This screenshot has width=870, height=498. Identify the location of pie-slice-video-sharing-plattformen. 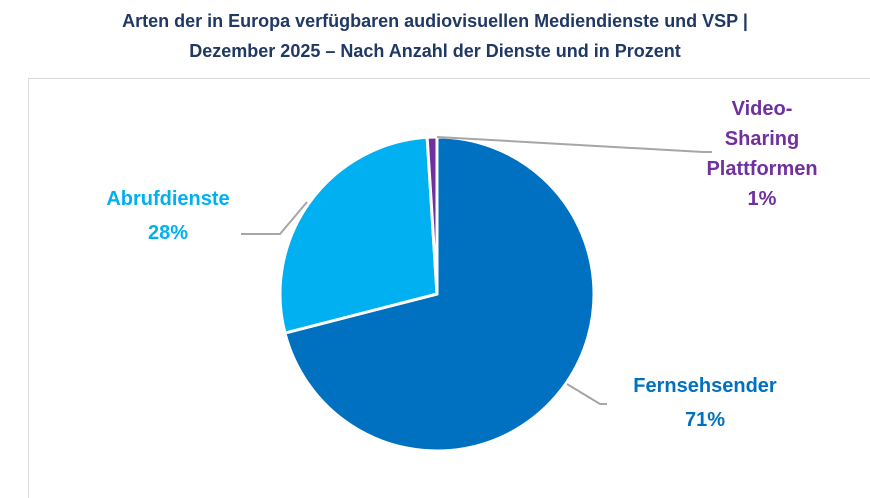
(432, 215).